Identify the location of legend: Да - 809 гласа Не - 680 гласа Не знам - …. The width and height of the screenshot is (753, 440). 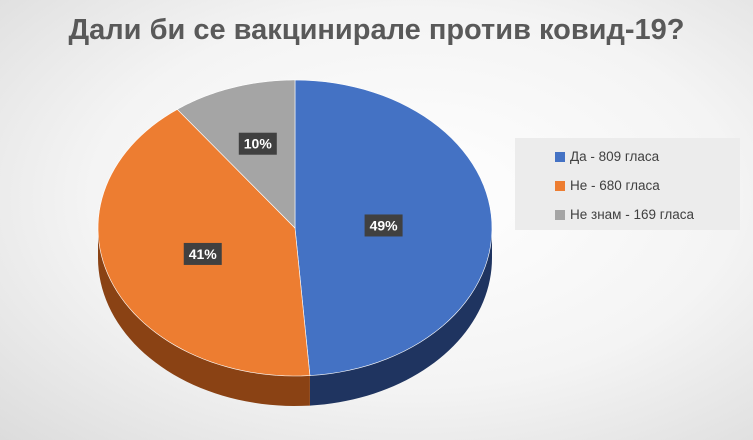
(627, 184).